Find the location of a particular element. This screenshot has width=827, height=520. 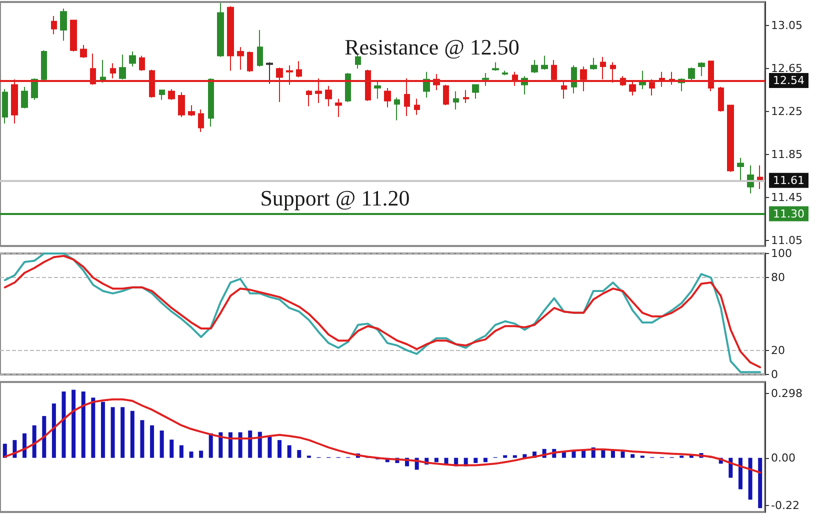

y-tick-label: 11.45 is located at coordinates (786, 197).